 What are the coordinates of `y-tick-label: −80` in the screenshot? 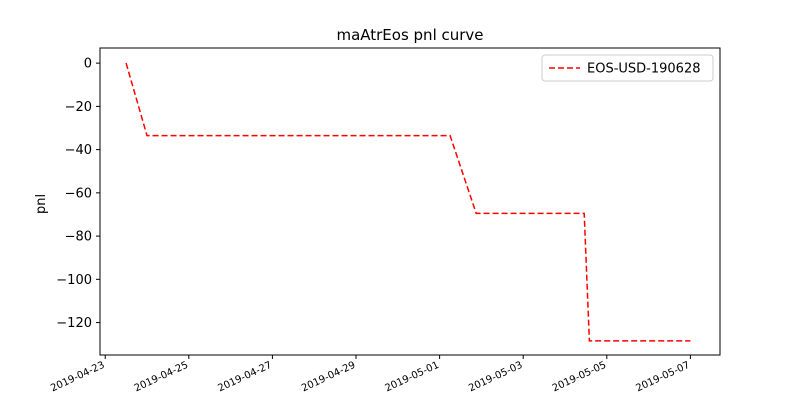 It's located at (78, 237).